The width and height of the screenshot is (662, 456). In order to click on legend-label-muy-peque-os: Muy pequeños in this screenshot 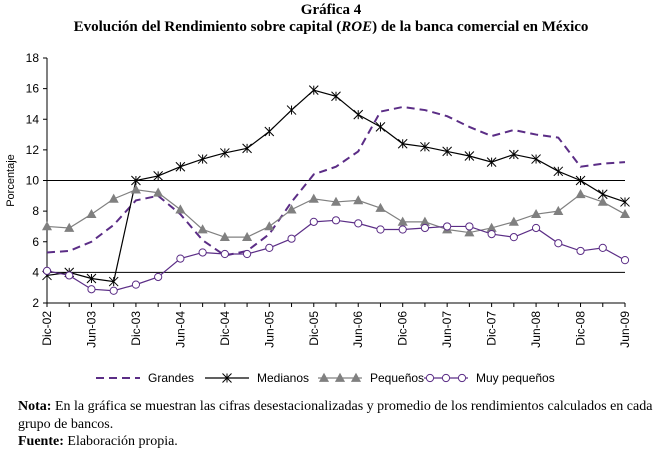, I will do `click(515, 378)`.